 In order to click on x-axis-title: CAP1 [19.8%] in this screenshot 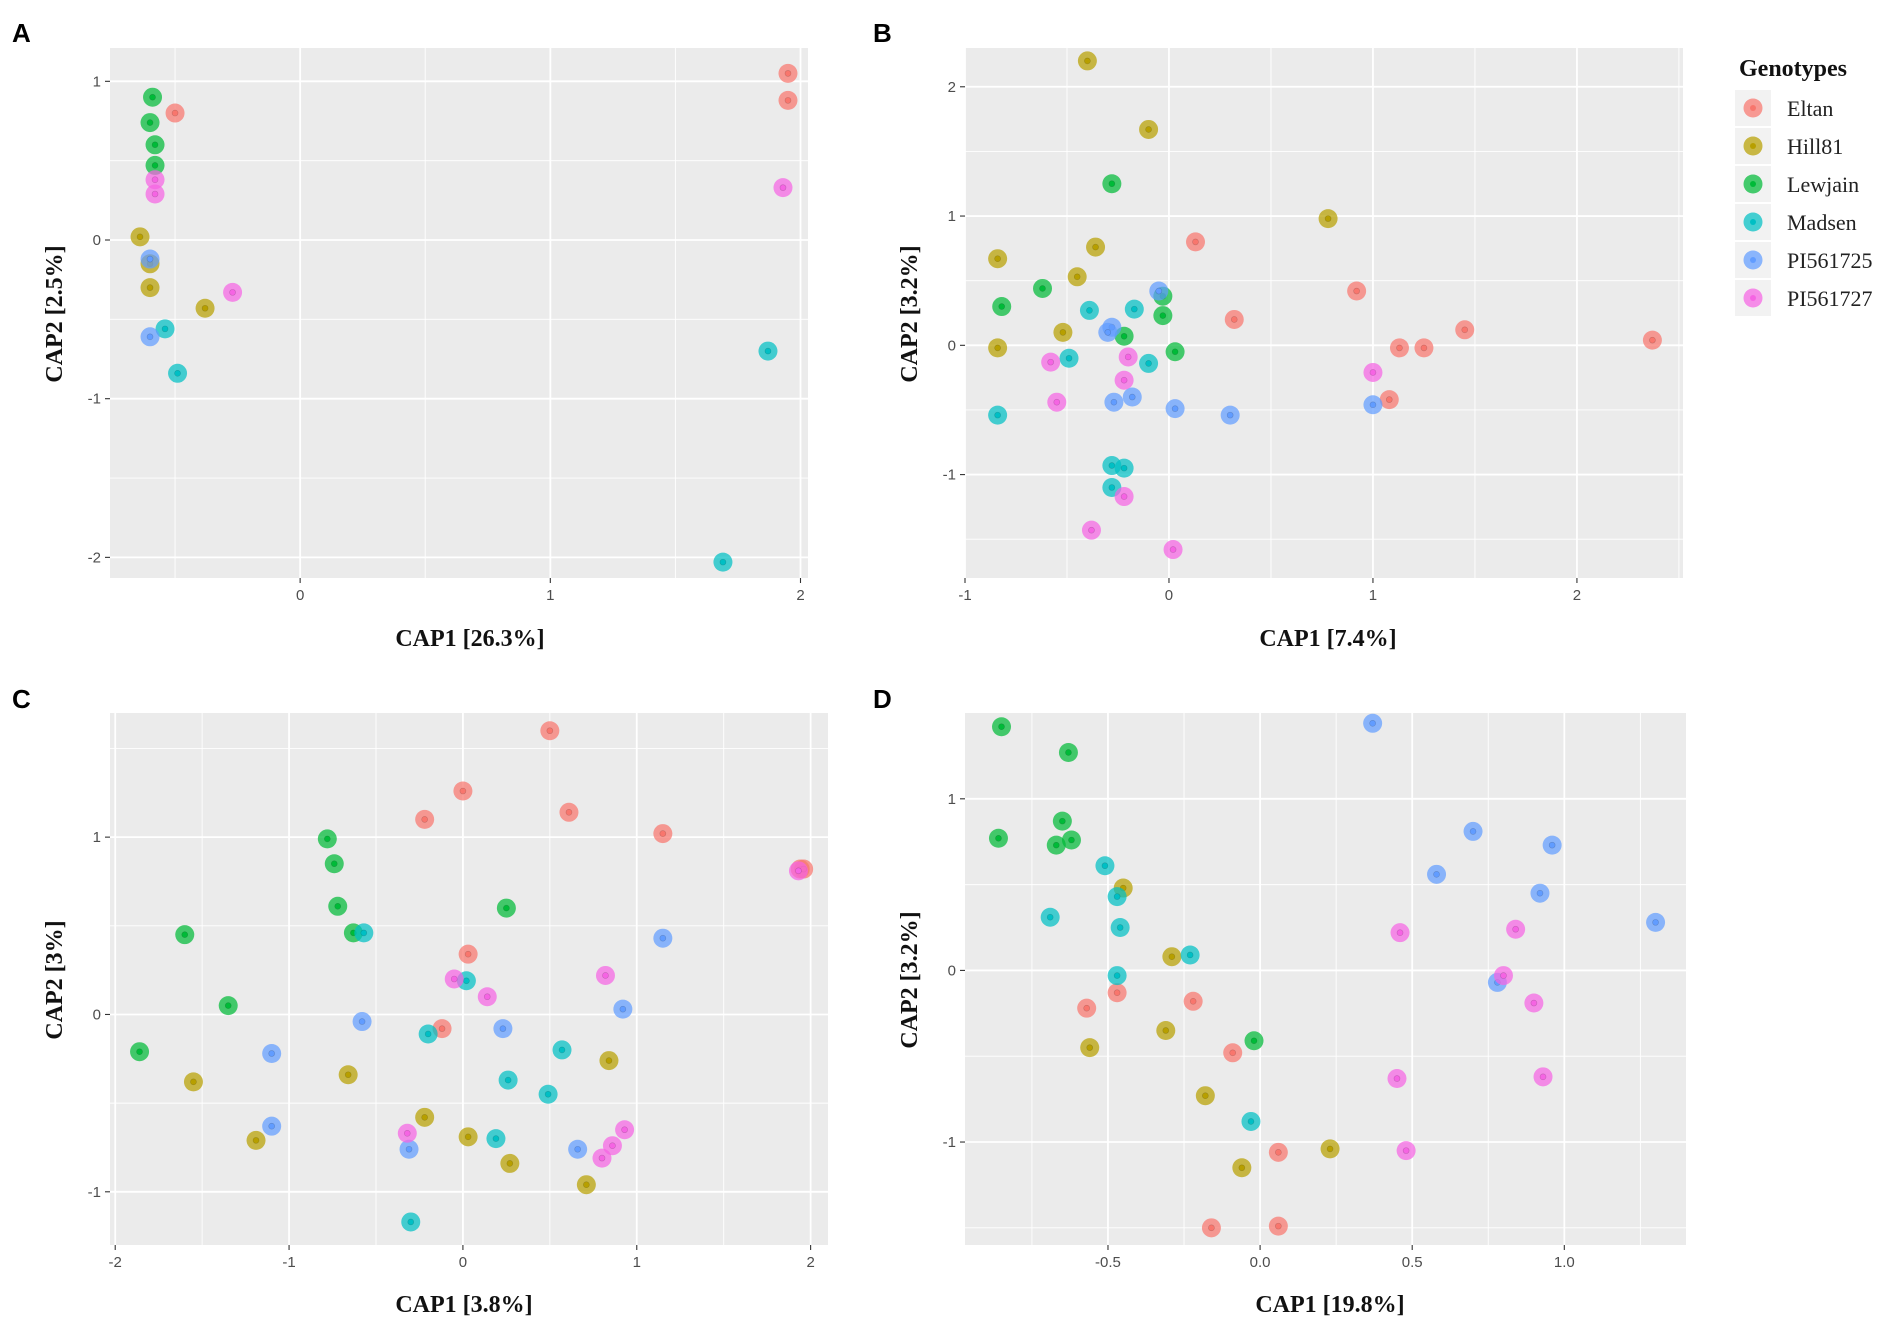, I will do `click(1329, 1305)`.